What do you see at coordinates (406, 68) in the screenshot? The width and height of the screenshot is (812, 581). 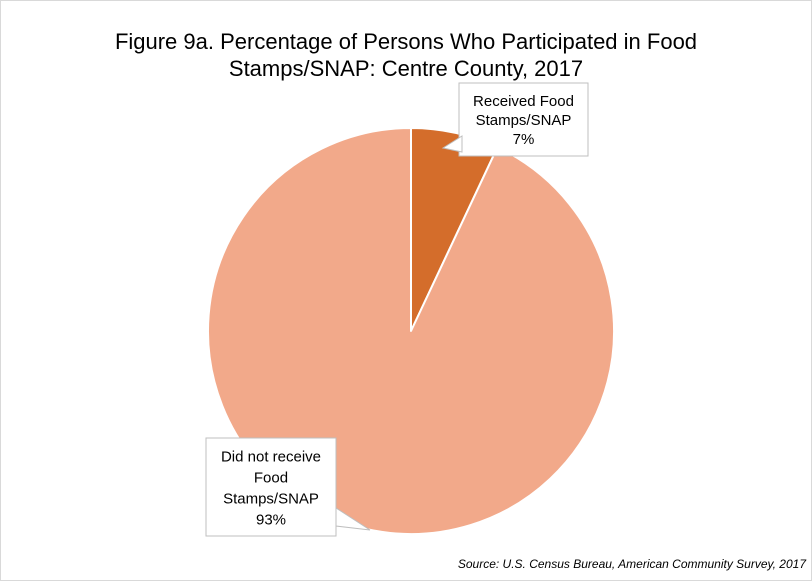 I see `chart-title-line-2: Stamps/SNAP: Centre County, 2017` at bounding box center [406, 68].